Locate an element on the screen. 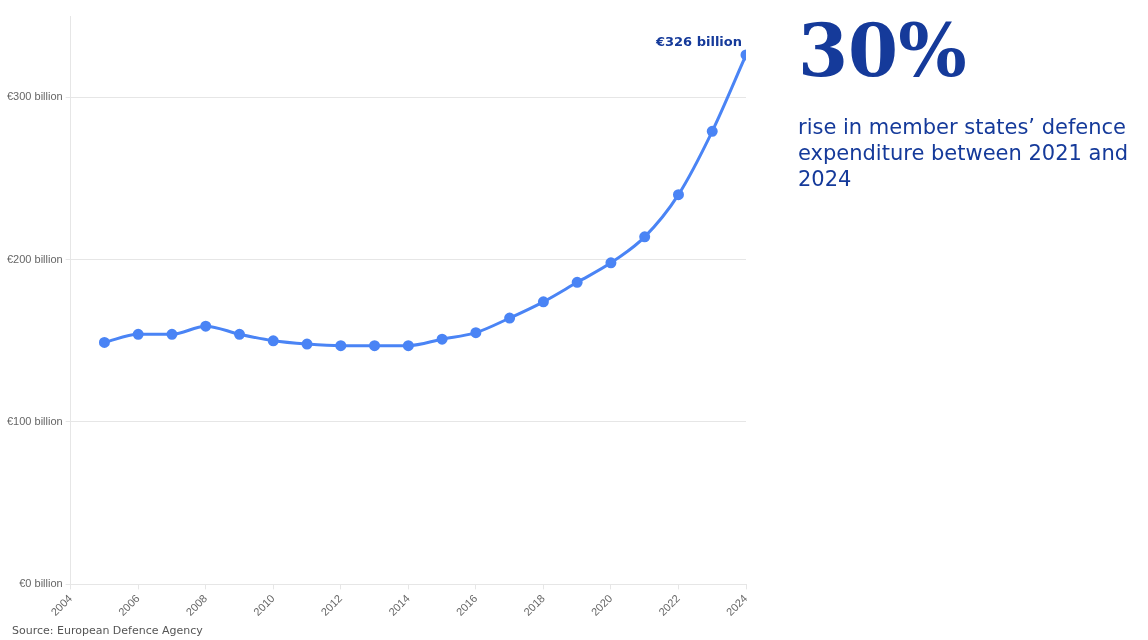 The width and height of the screenshot is (1148, 640). y-tick-label: €100 billion is located at coordinates (35, 421).